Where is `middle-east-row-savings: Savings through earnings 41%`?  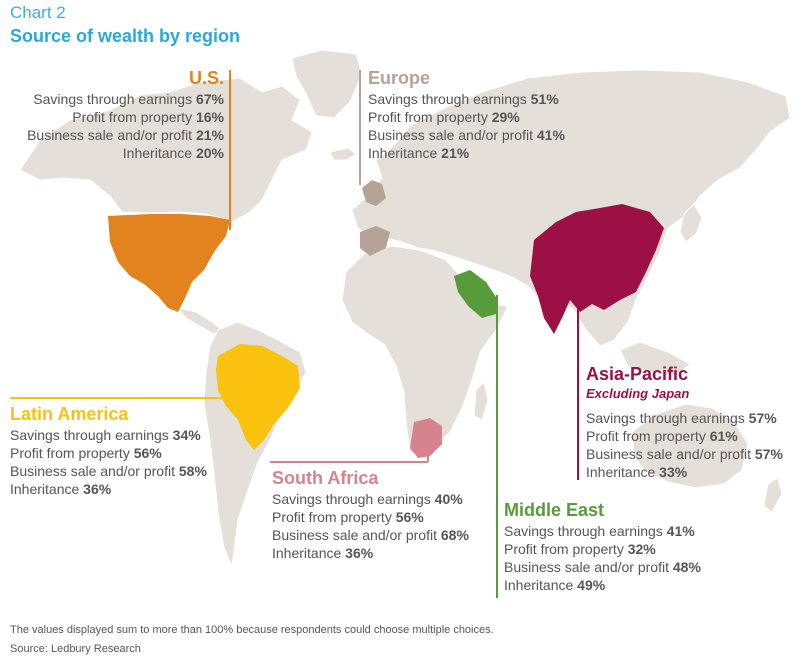
middle-east-row-savings: Savings through earnings 41% is located at coordinates (599, 531).